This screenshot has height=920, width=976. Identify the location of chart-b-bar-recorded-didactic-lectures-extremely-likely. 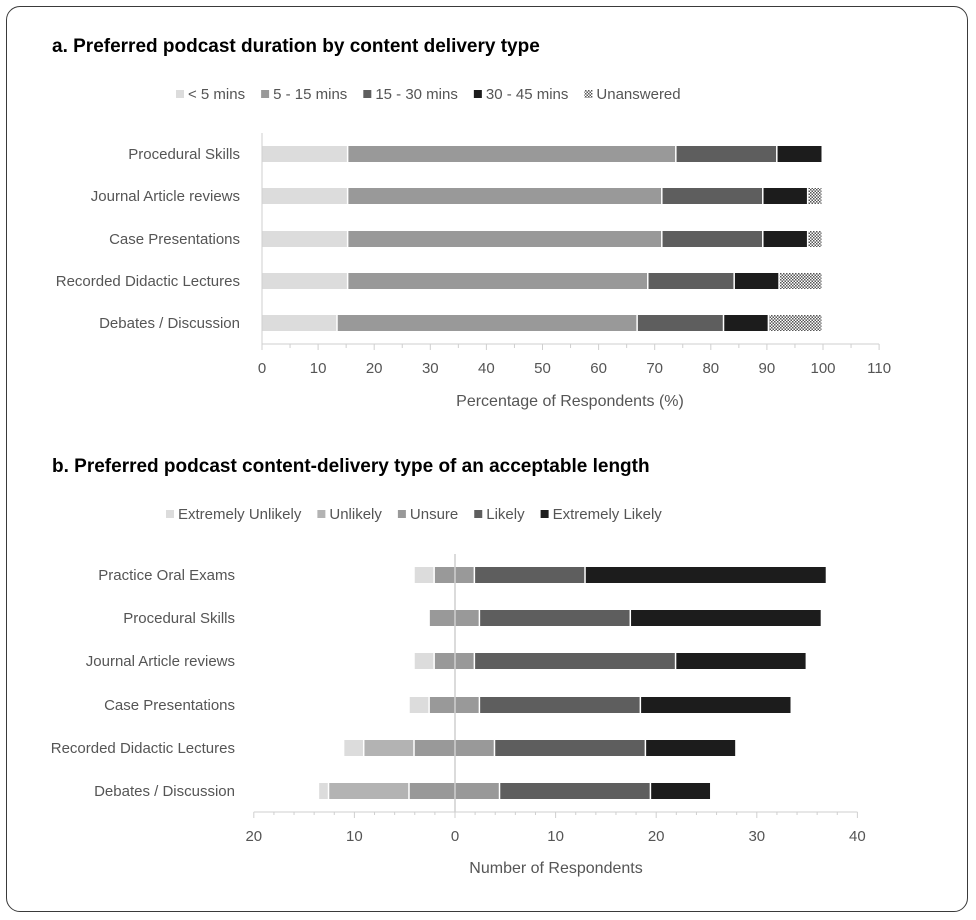
(691, 748).